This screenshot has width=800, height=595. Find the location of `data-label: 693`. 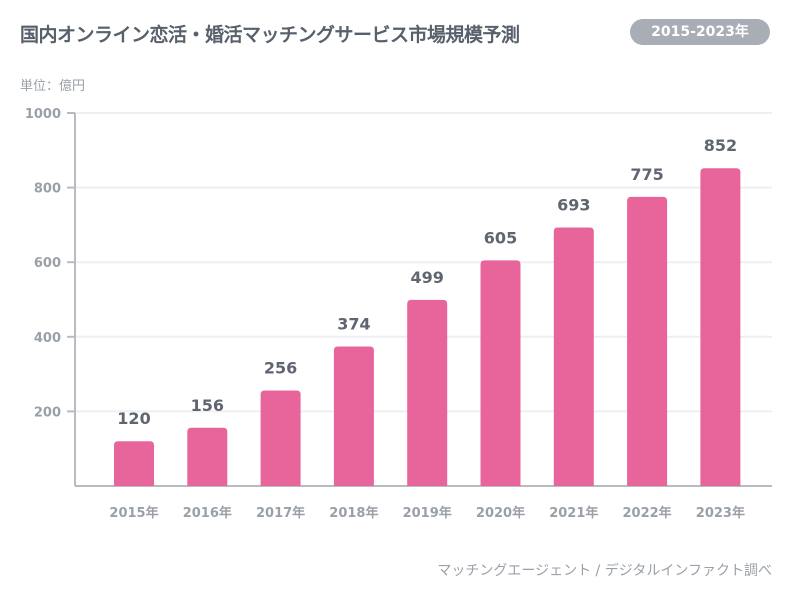

data-label: 693 is located at coordinates (573, 205).